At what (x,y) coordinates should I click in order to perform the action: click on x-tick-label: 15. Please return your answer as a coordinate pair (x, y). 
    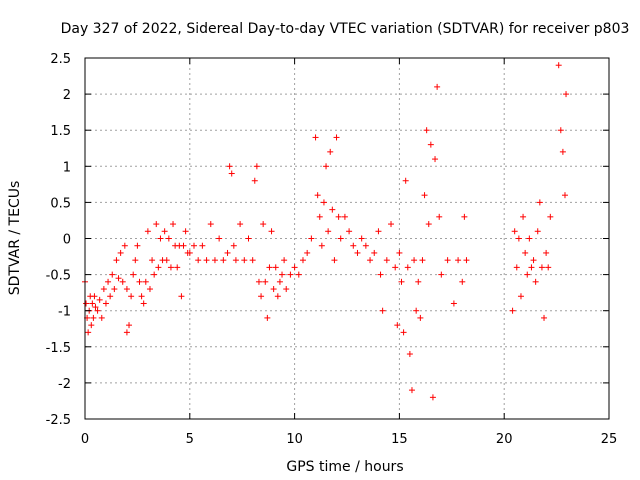
    Looking at the image, I should click on (399, 439).